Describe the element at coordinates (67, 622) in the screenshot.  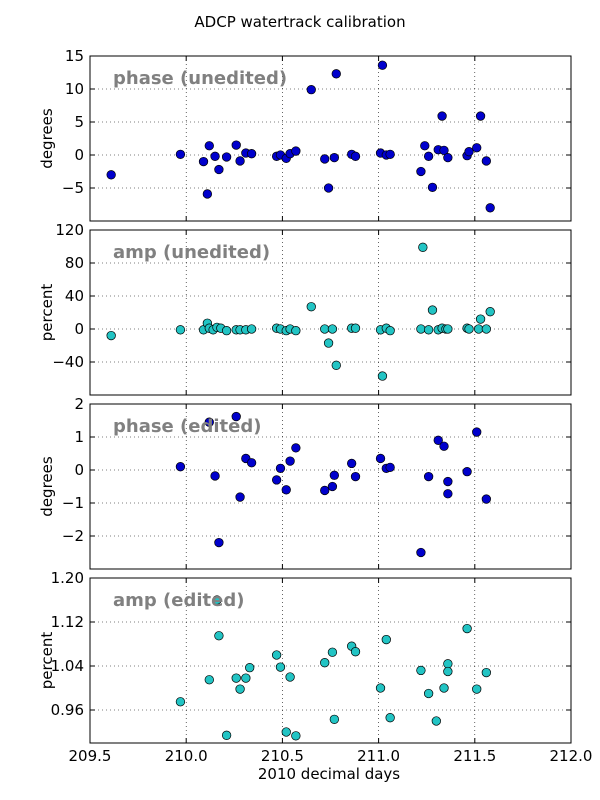
I see `y-tick-label: 1.12` at that location.